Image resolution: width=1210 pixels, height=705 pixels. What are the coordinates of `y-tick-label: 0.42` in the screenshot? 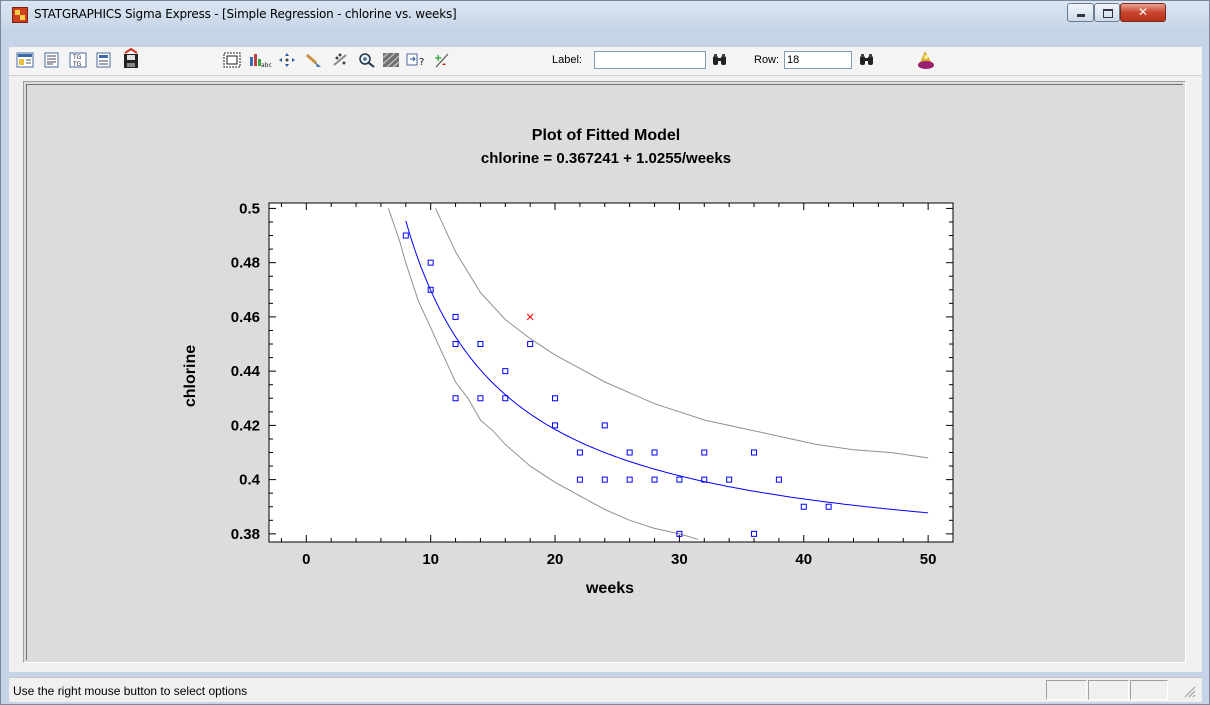 It's located at (245, 425).